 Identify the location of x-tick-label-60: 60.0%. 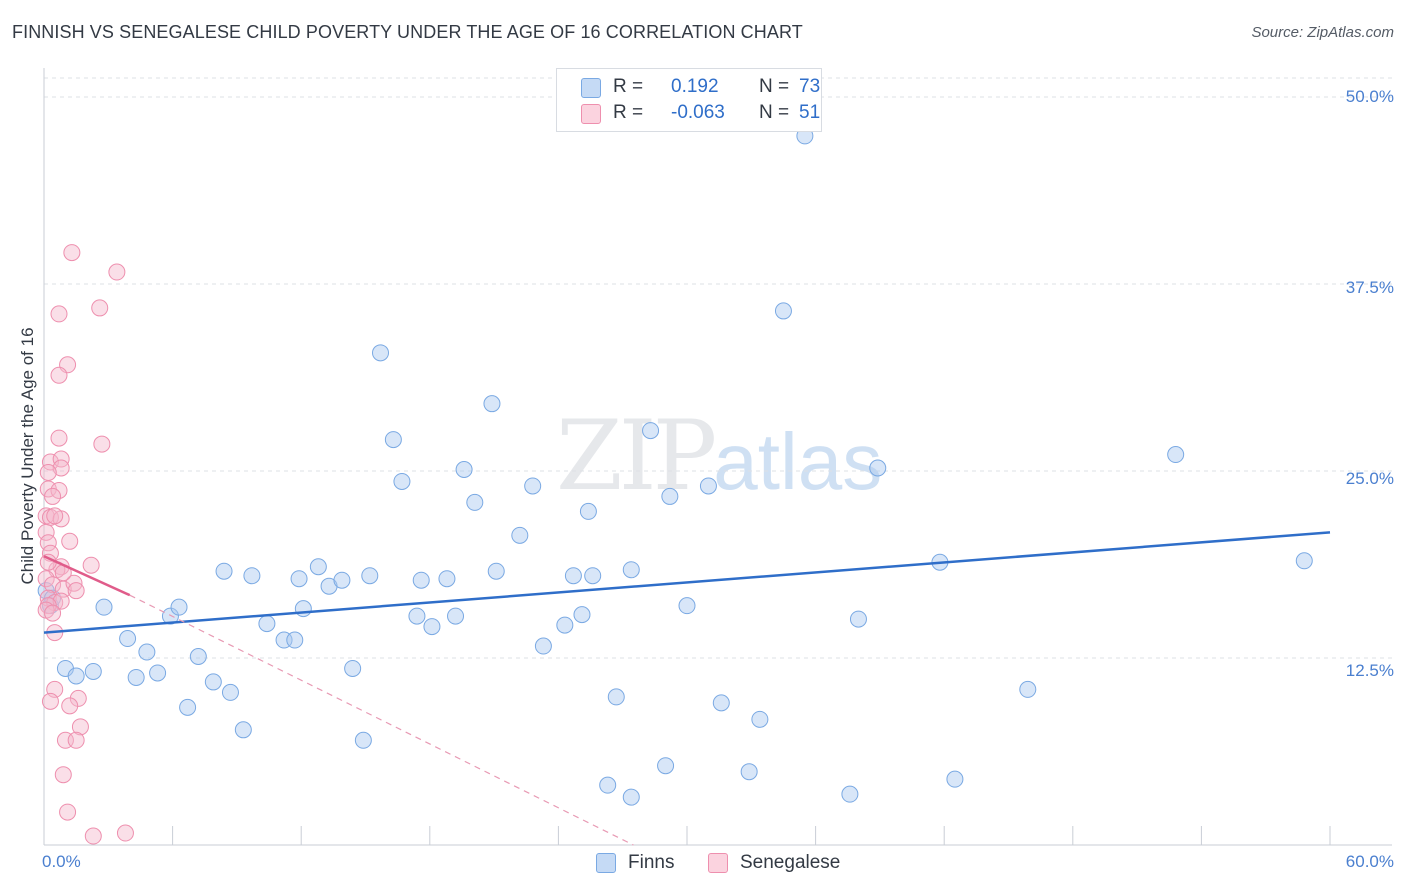
(1369, 861).